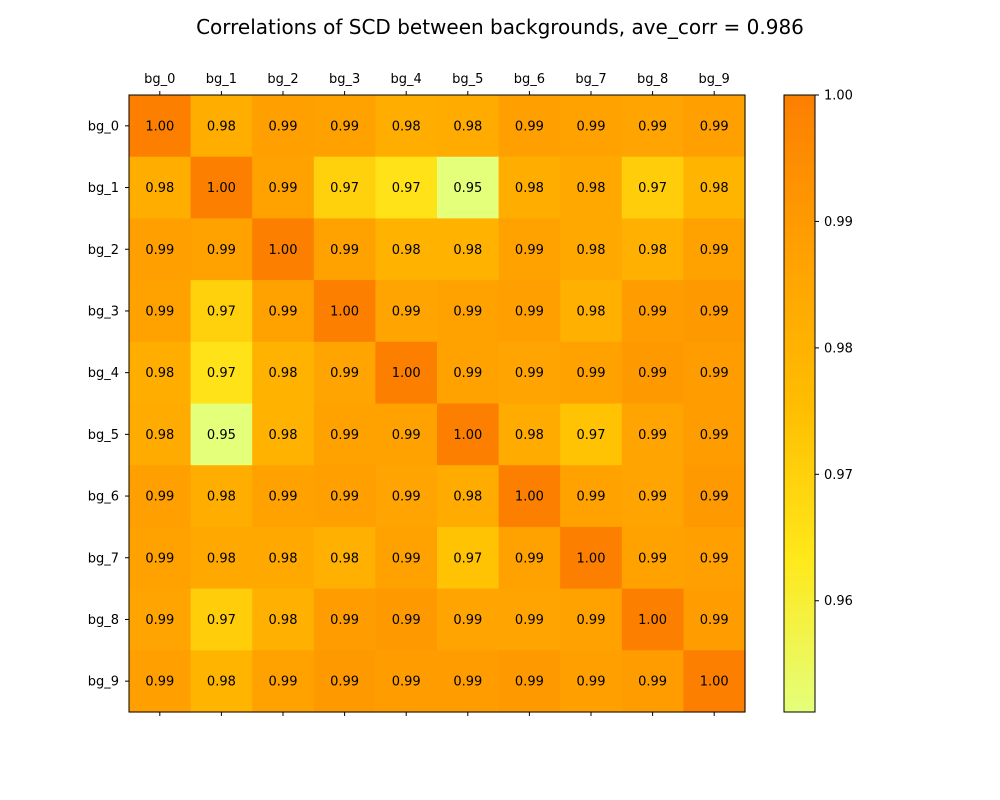 The width and height of the screenshot is (1000, 800). What do you see at coordinates (467, 79) in the screenshot?
I see `x-tick-label: bg_5` at bounding box center [467, 79].